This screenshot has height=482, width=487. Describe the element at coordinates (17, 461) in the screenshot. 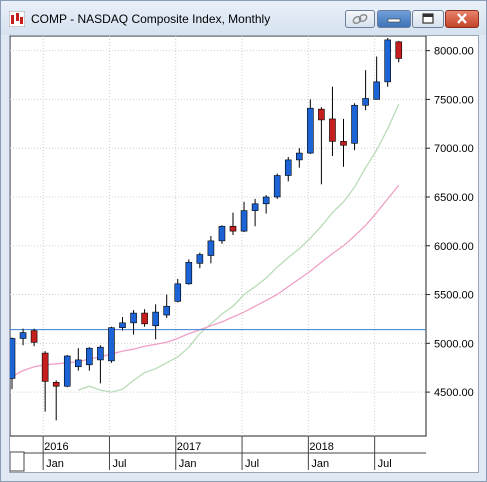

I see `scroll-corner` at that location.